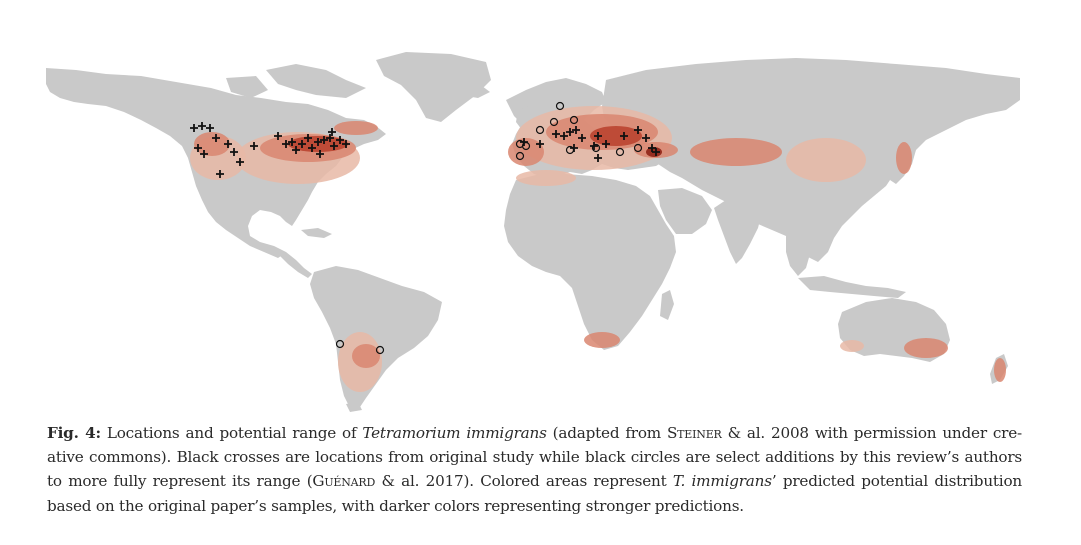  Describe the element at coordinates (736, 152) in the screenshot. I see `range-central-asia` at that location.